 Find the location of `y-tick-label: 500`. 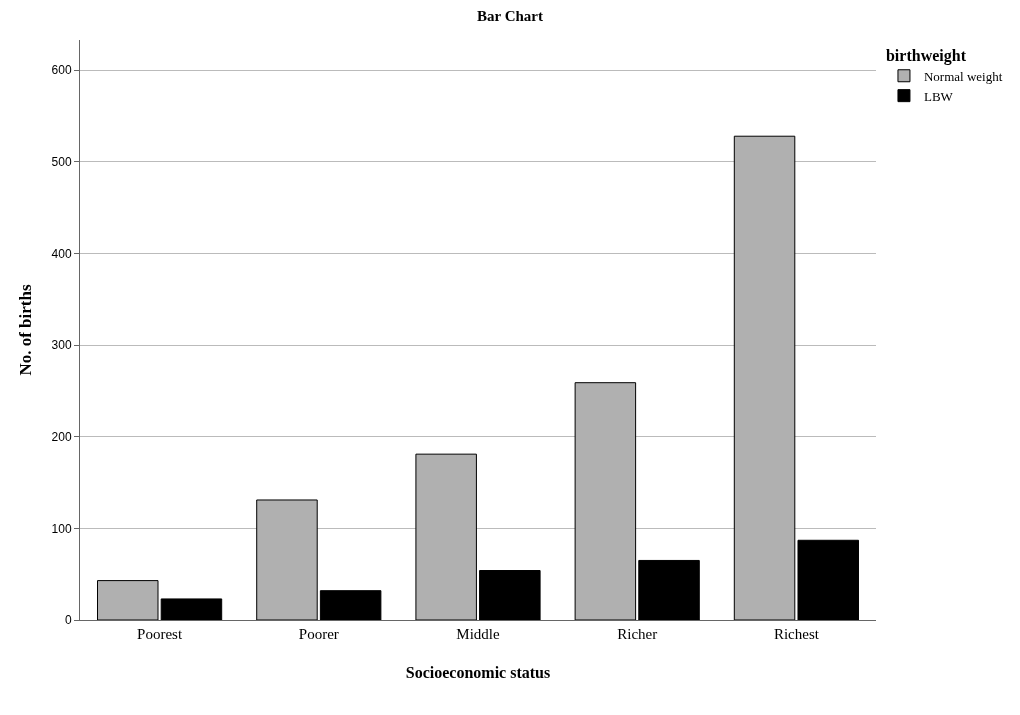

y-tick-label: 500 is located at coordinates (61, 162).